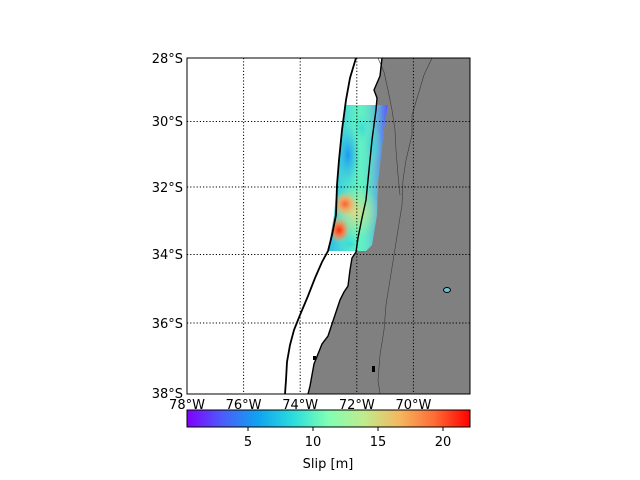 The image size is (640, 480). I want to click on colorbar-label: Slip [m], so click(328, 464).